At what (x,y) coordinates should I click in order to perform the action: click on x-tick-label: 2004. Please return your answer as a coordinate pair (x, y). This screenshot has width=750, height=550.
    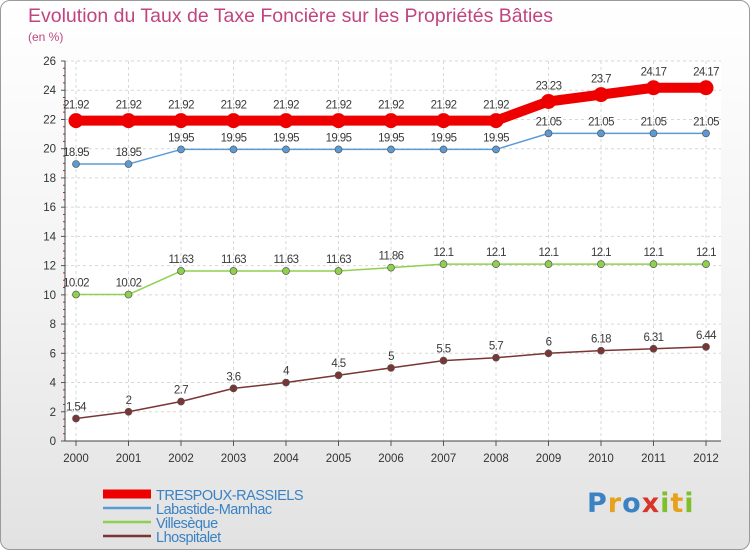
    Looking at the image, I should click on (286, 459).